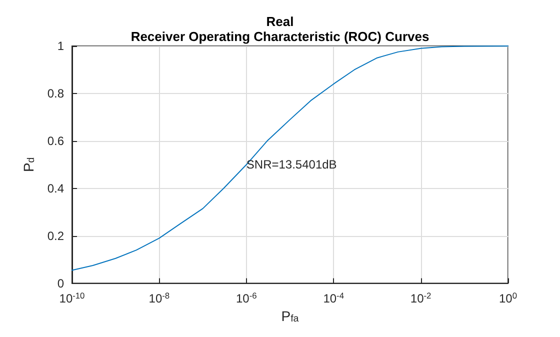  Describe the element at coordinates (60, 46) in the screenshot. I see `y-tick-label: 1` at that location.